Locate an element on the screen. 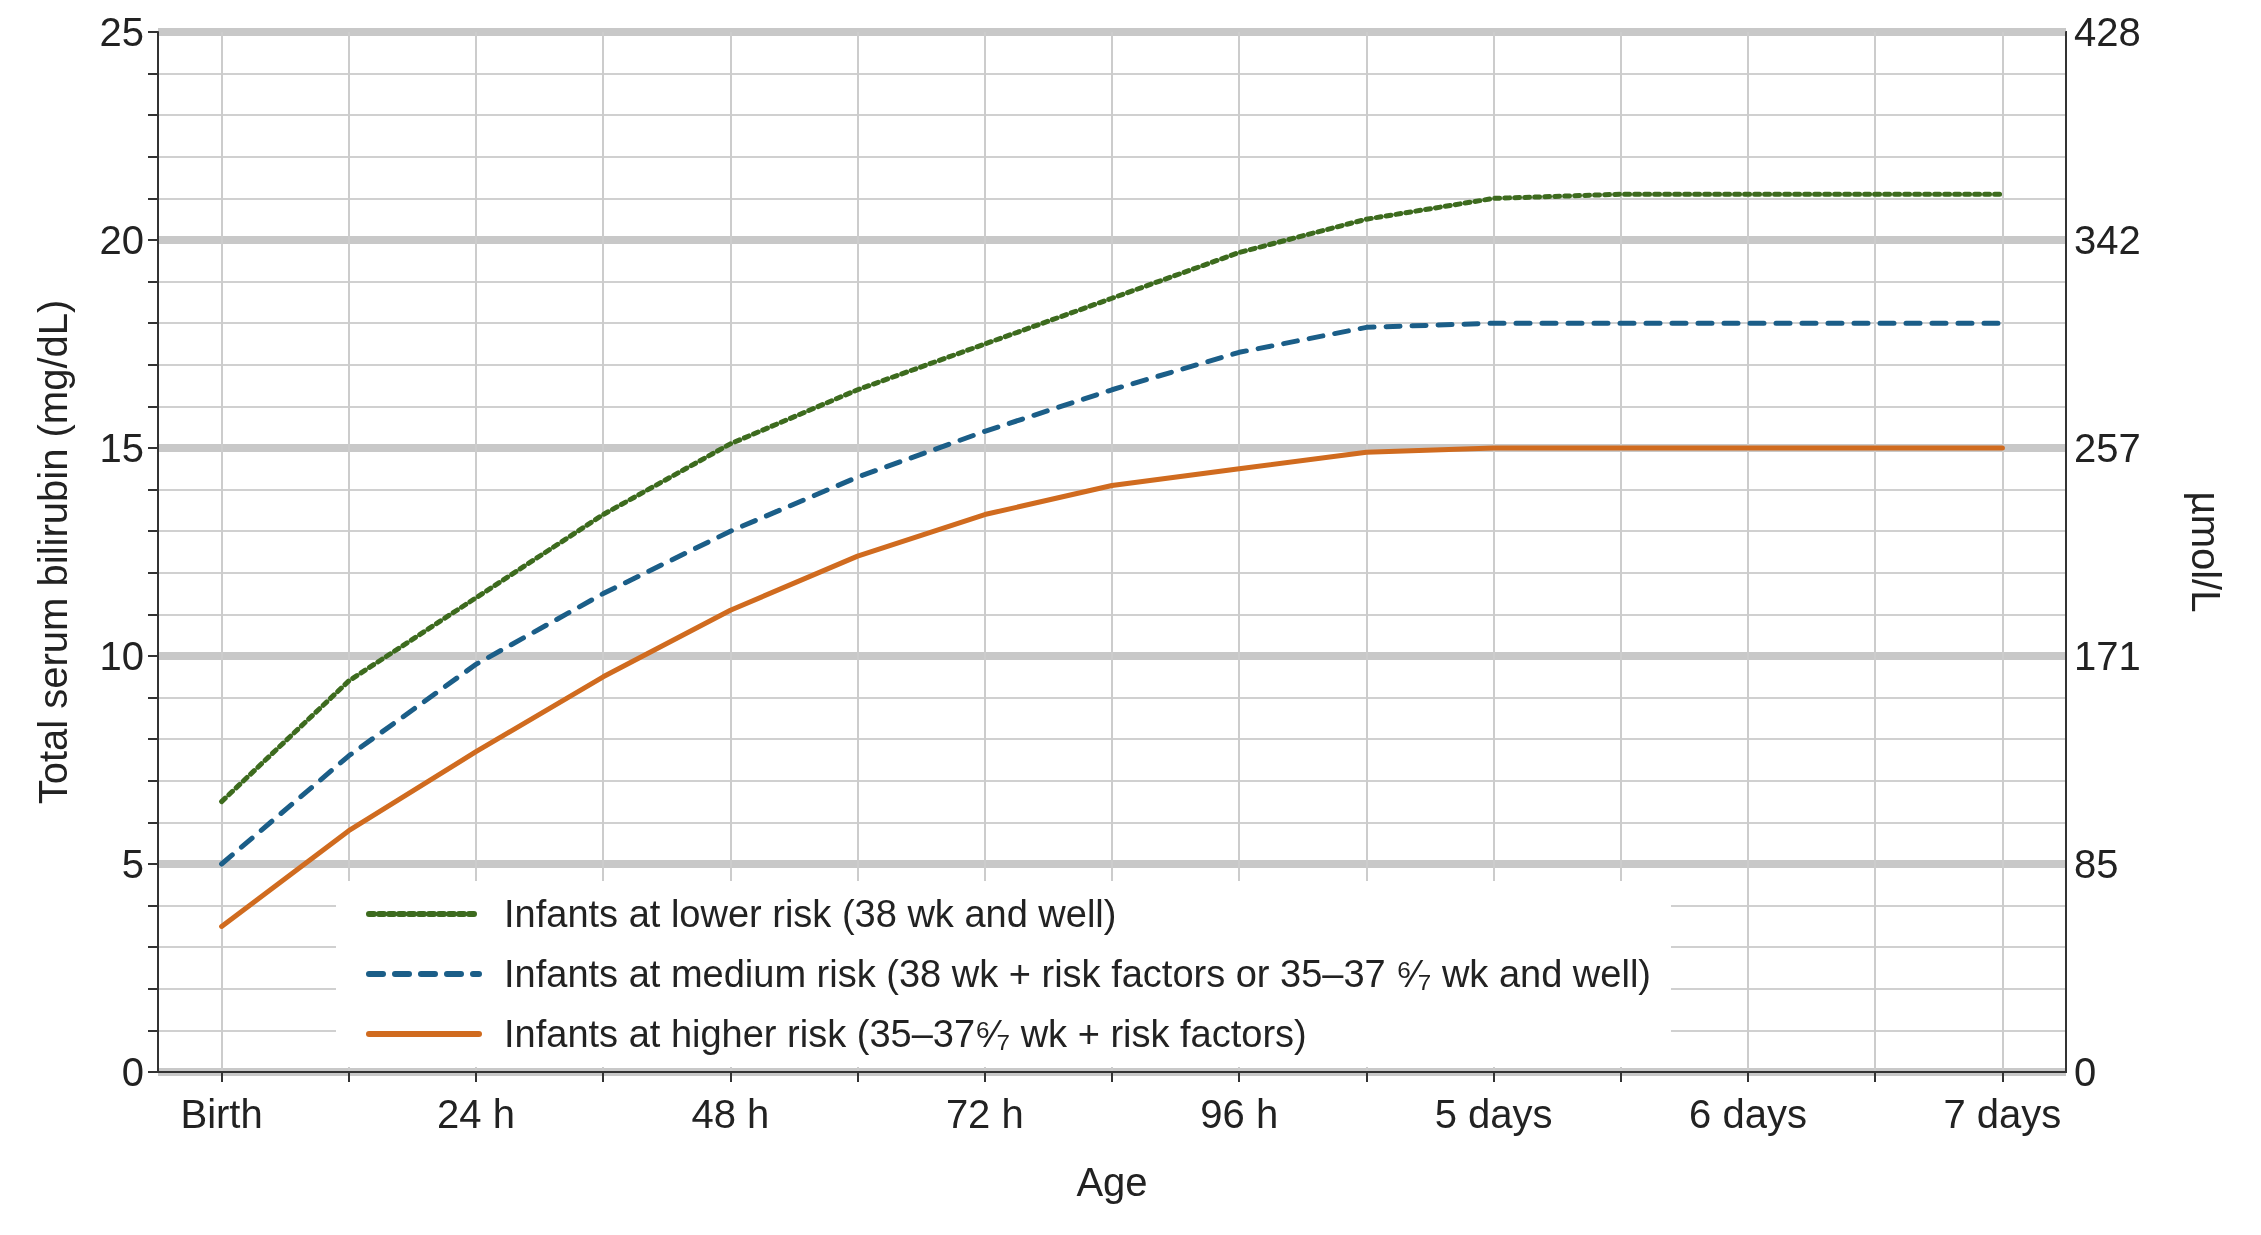 The height and width of the screenshot is (1235, 2261). y2-tick-label: 171 is located at coordinates (2107, 656).